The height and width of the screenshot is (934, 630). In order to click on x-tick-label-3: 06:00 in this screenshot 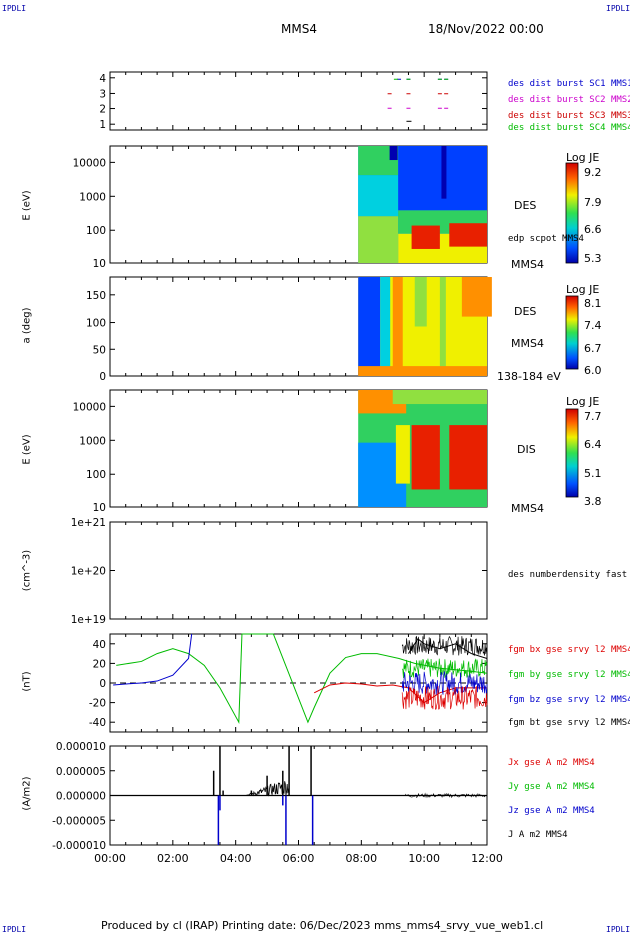, I will do `click(299, 858)`.